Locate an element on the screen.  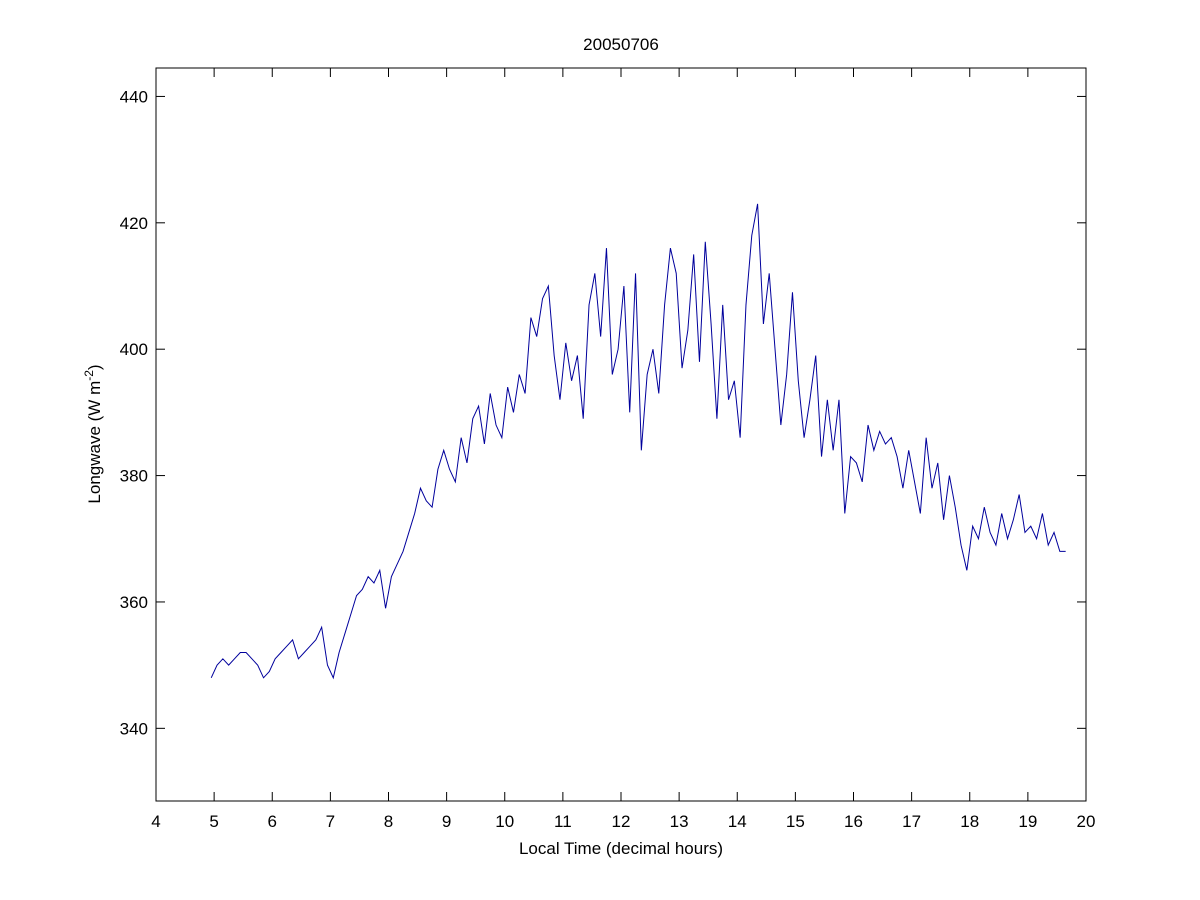
y-tick-label: 340 is located at coordinates (134, 728).